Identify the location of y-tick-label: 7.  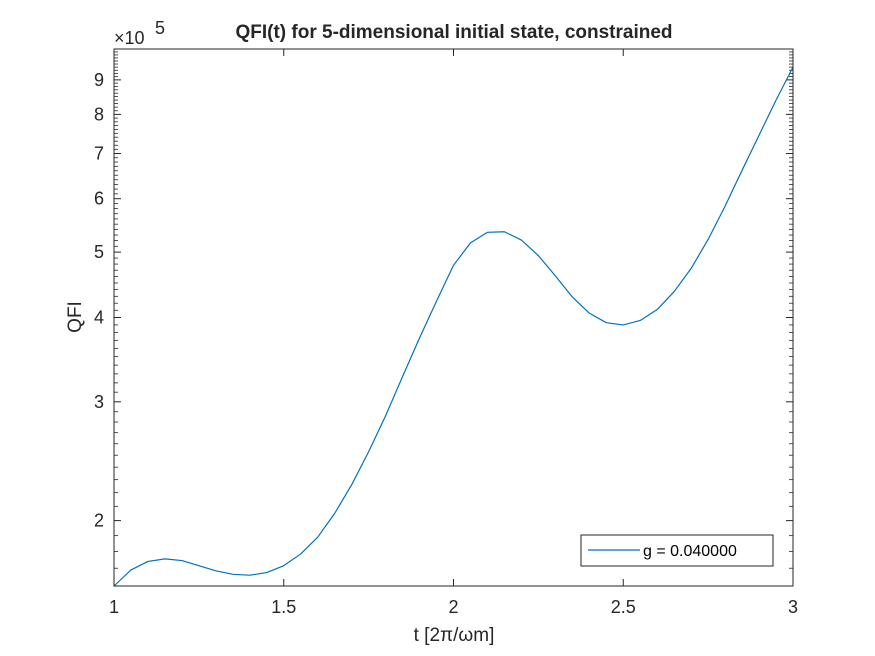
(99, 154).